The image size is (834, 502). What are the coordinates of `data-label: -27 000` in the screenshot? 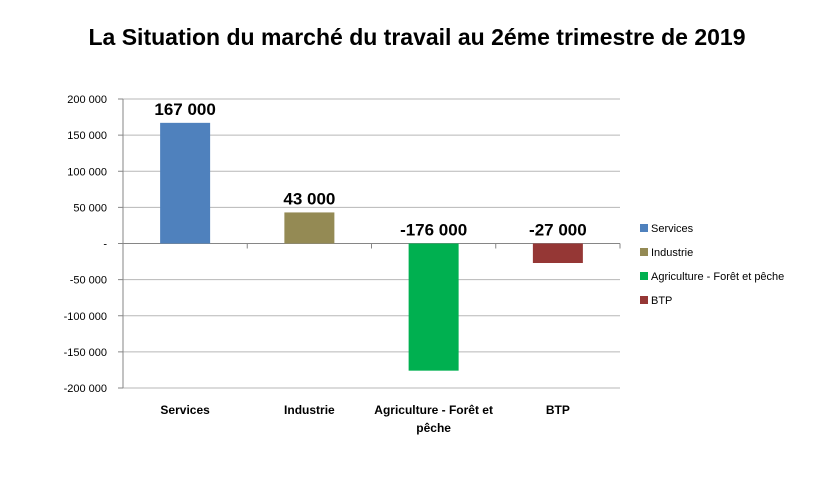 It's located at (558, 230).